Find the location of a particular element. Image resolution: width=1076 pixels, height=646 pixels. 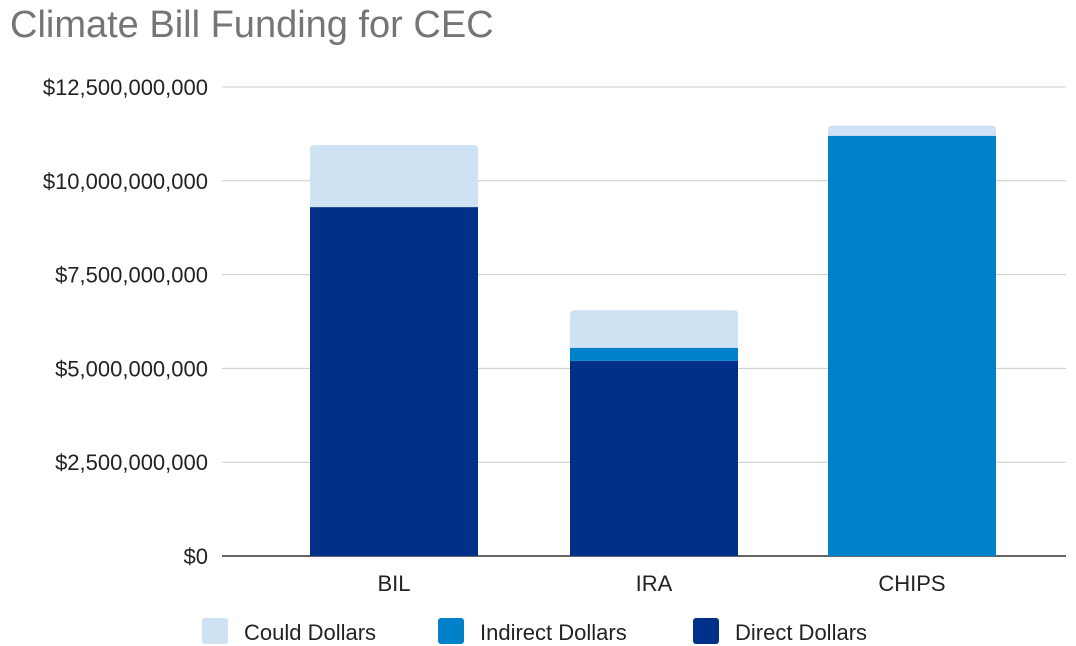

x-tick-label: CHIPS is located at coordinates (911, 583).